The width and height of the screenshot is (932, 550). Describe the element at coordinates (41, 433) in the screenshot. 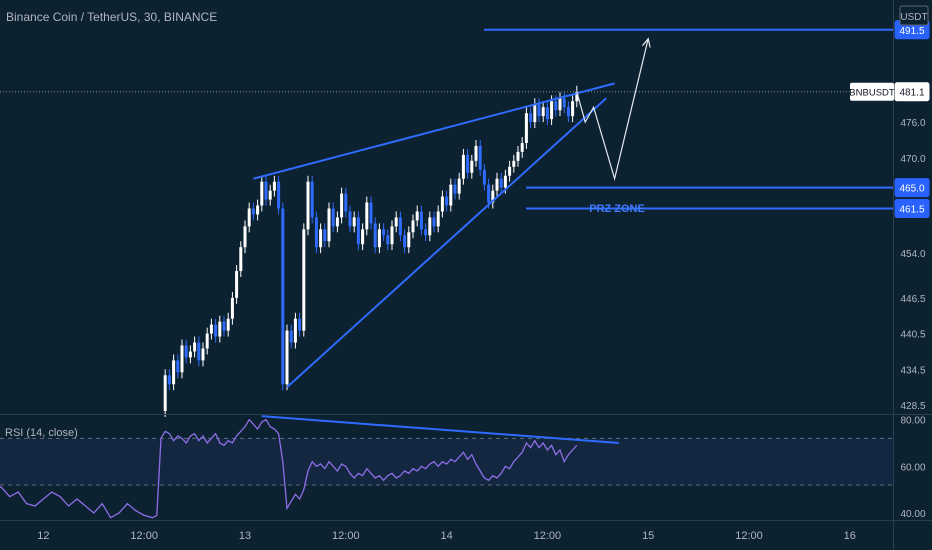

I see `rsi-title: RSI (14, close)` at that location.